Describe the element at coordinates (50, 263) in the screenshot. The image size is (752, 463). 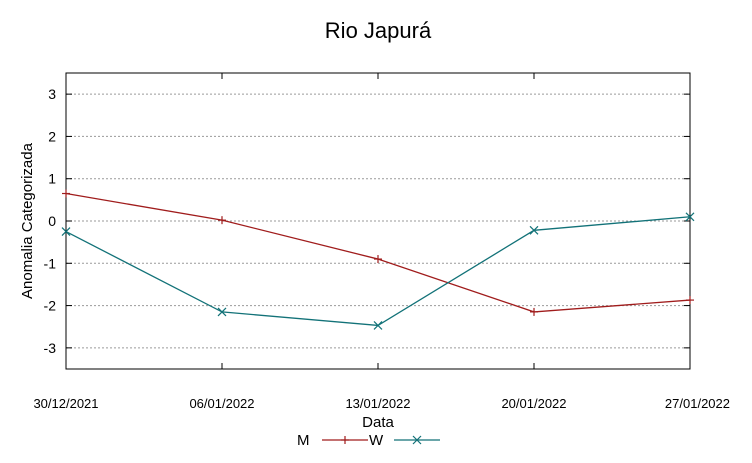
I see `y-tick-label: -1` at that location.